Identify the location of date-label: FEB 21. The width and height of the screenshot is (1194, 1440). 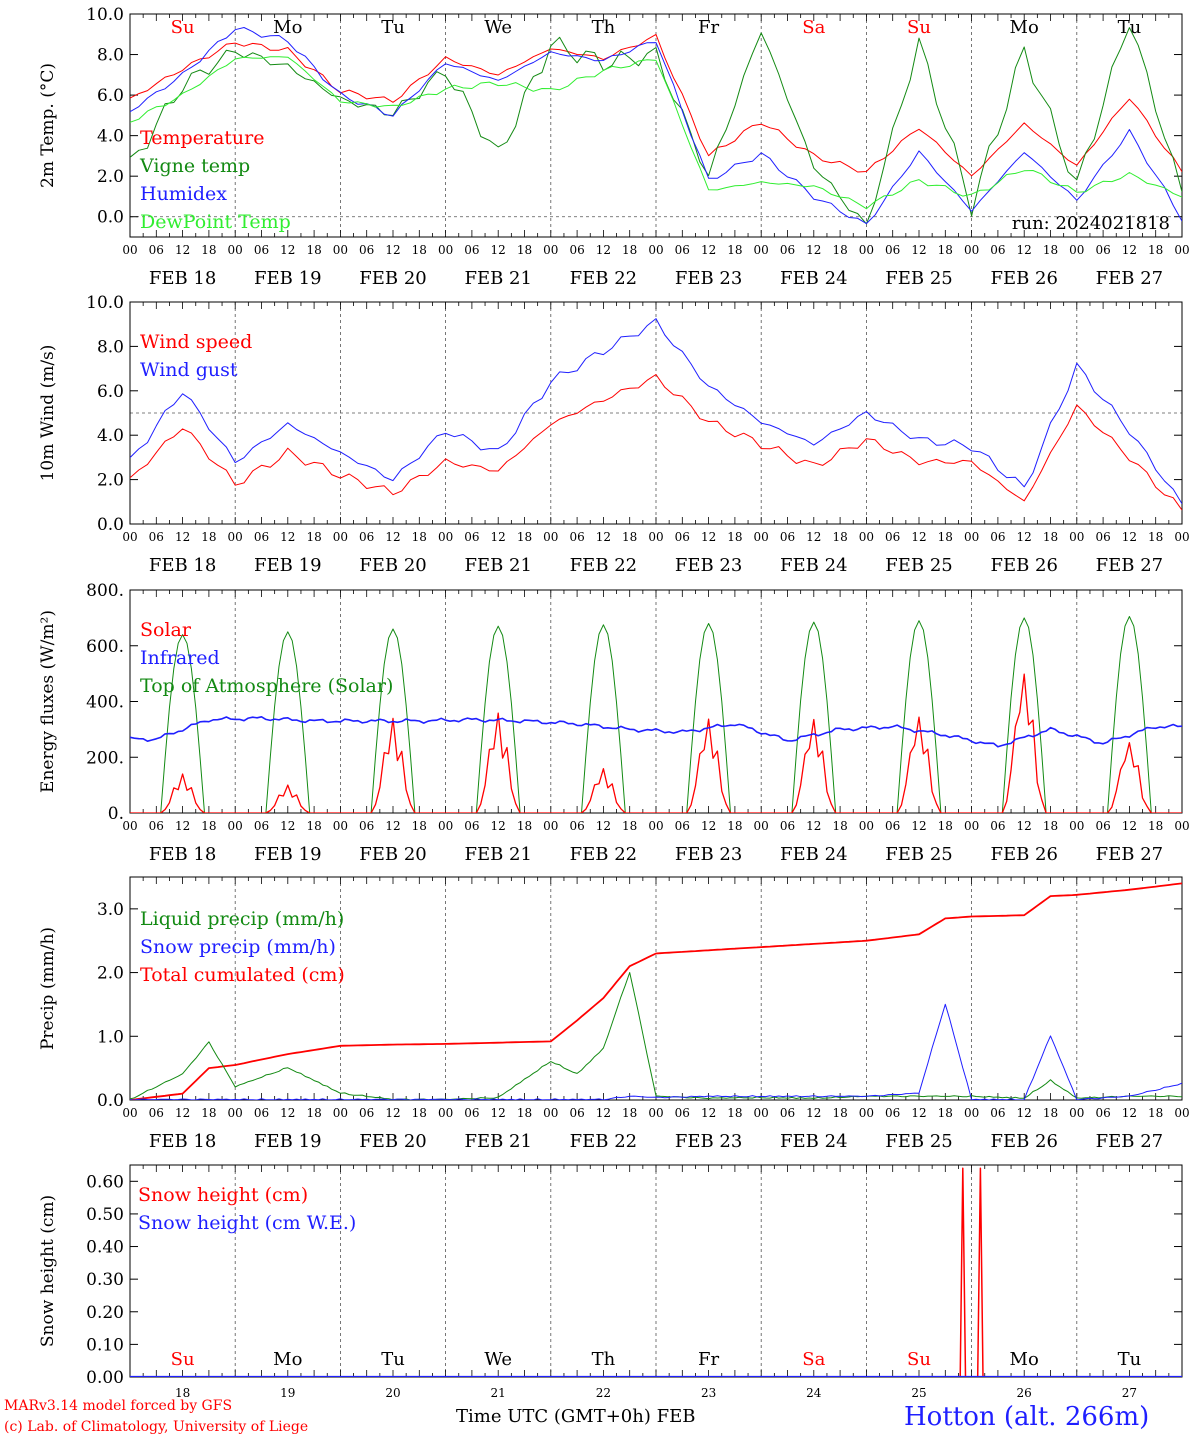
(497, 278).